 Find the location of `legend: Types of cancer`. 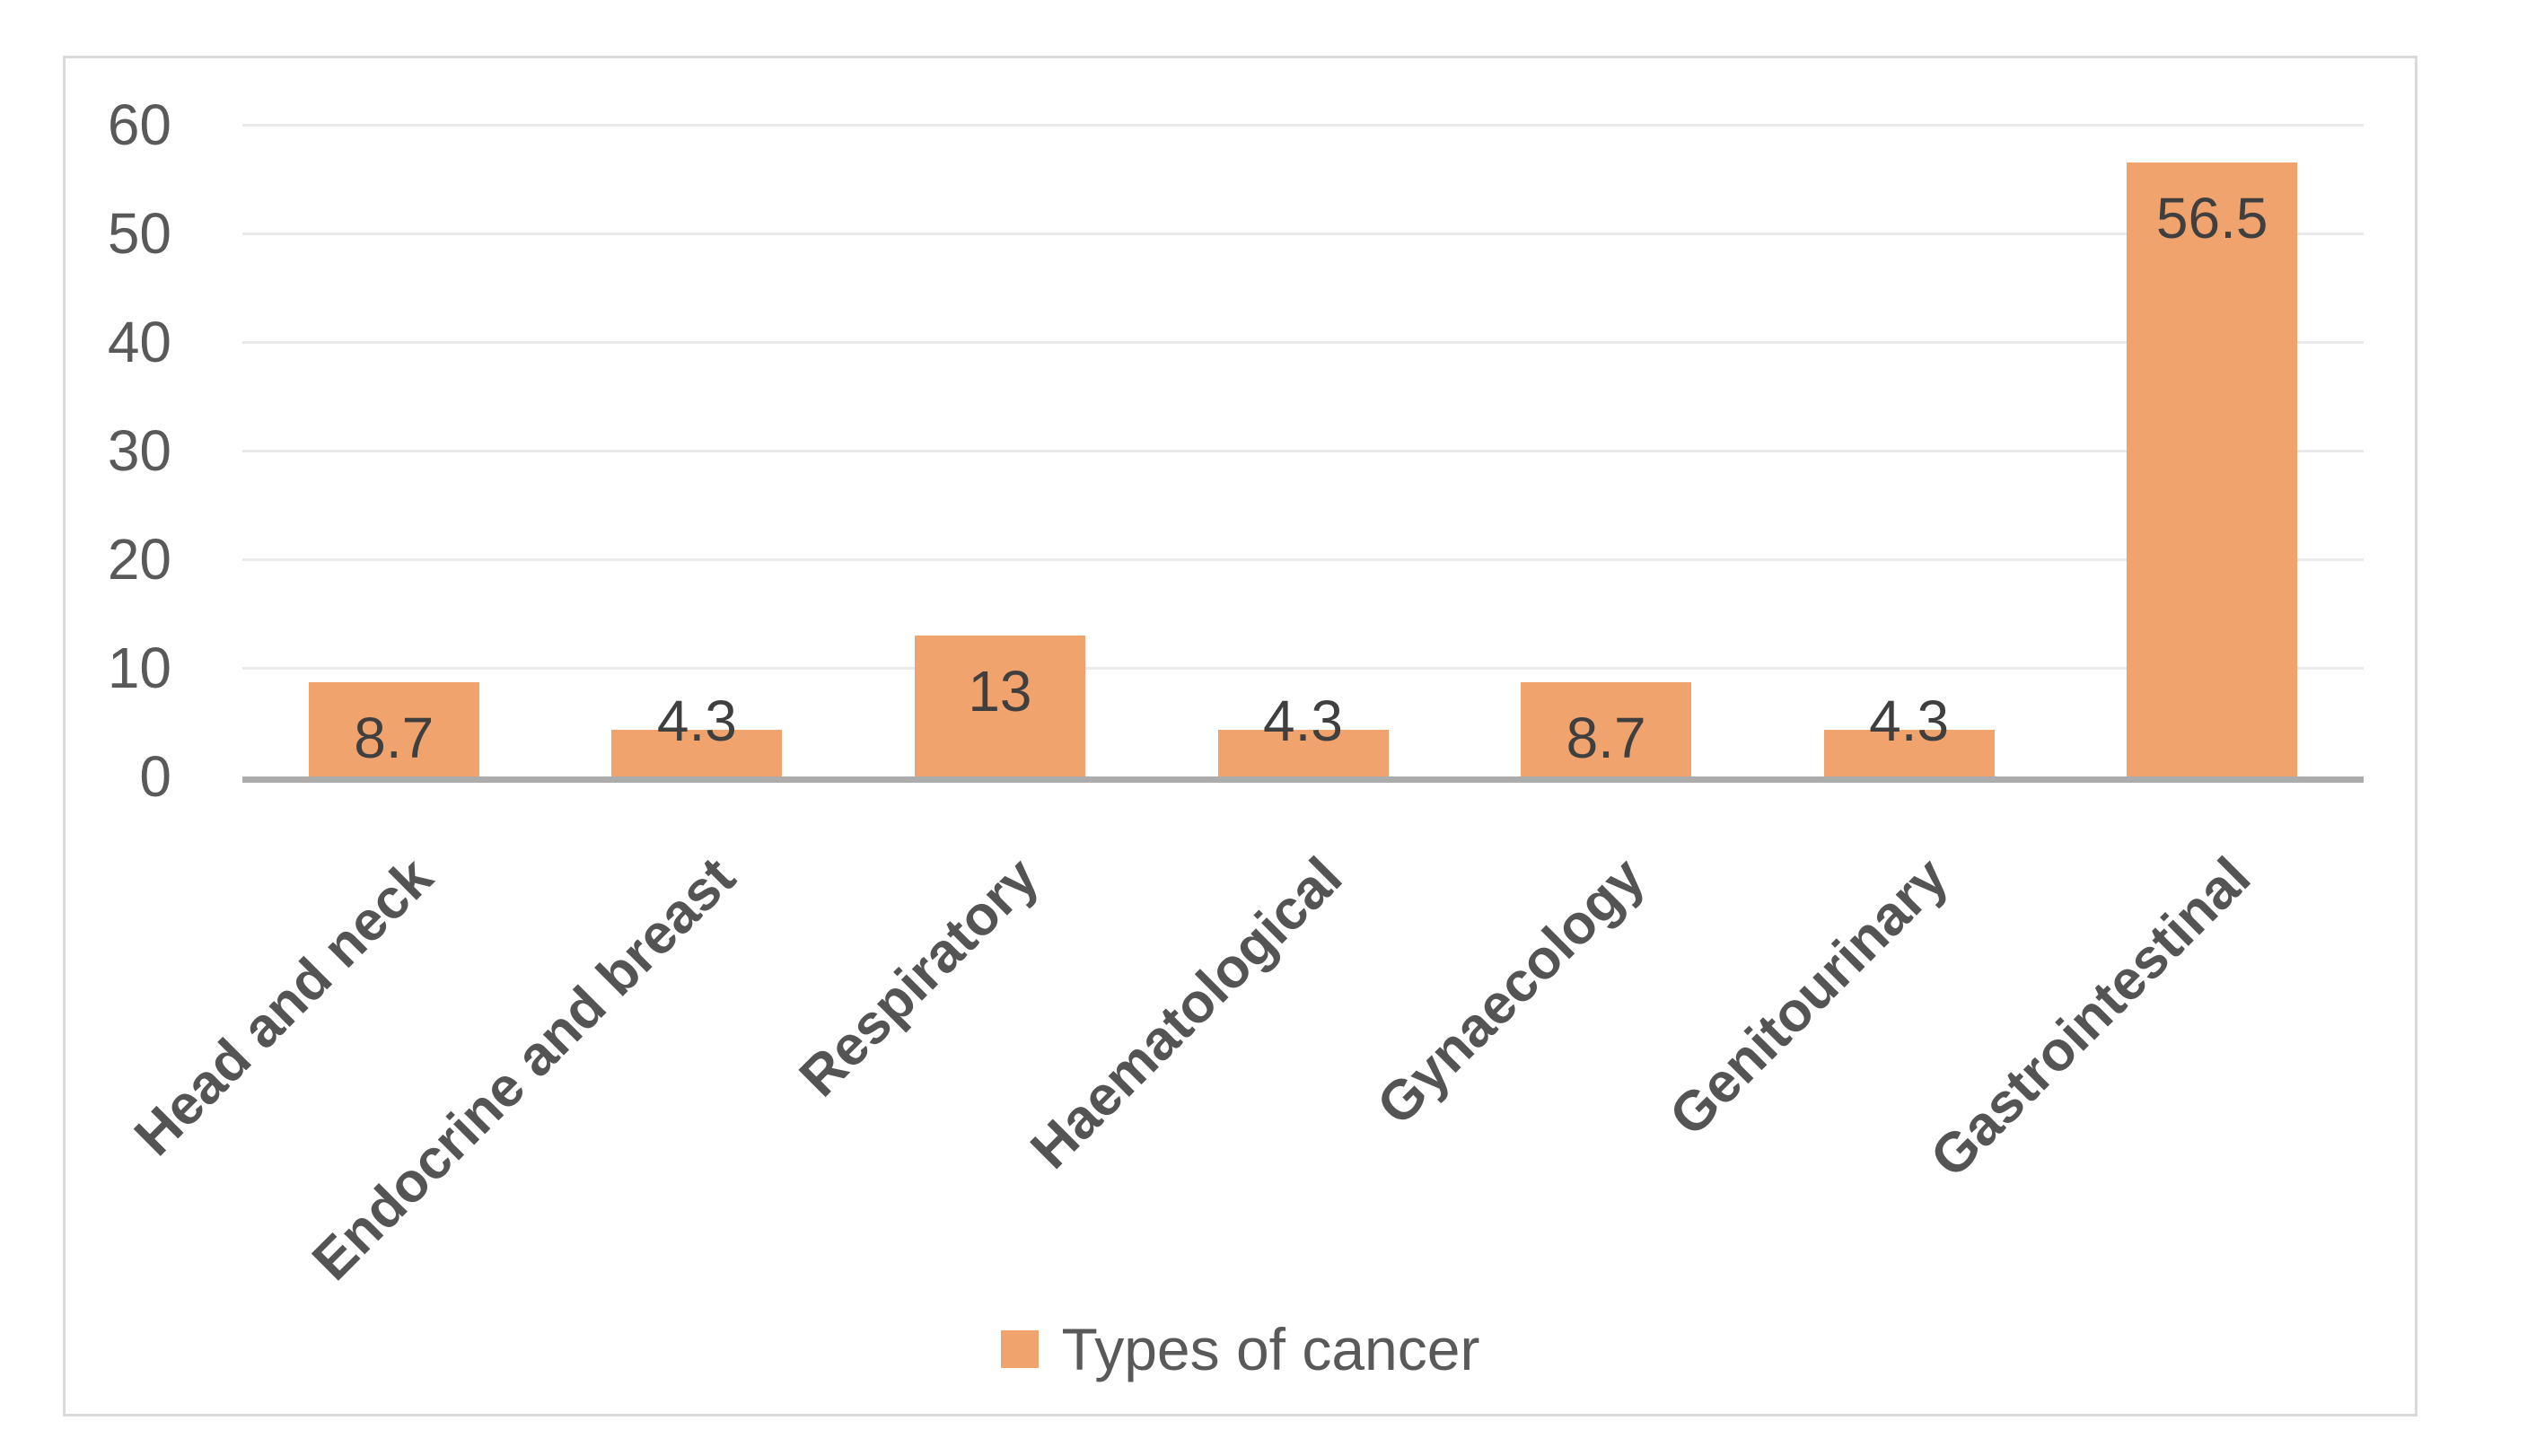

legend: Types of cancer is located at coordinates (1240, 1349).